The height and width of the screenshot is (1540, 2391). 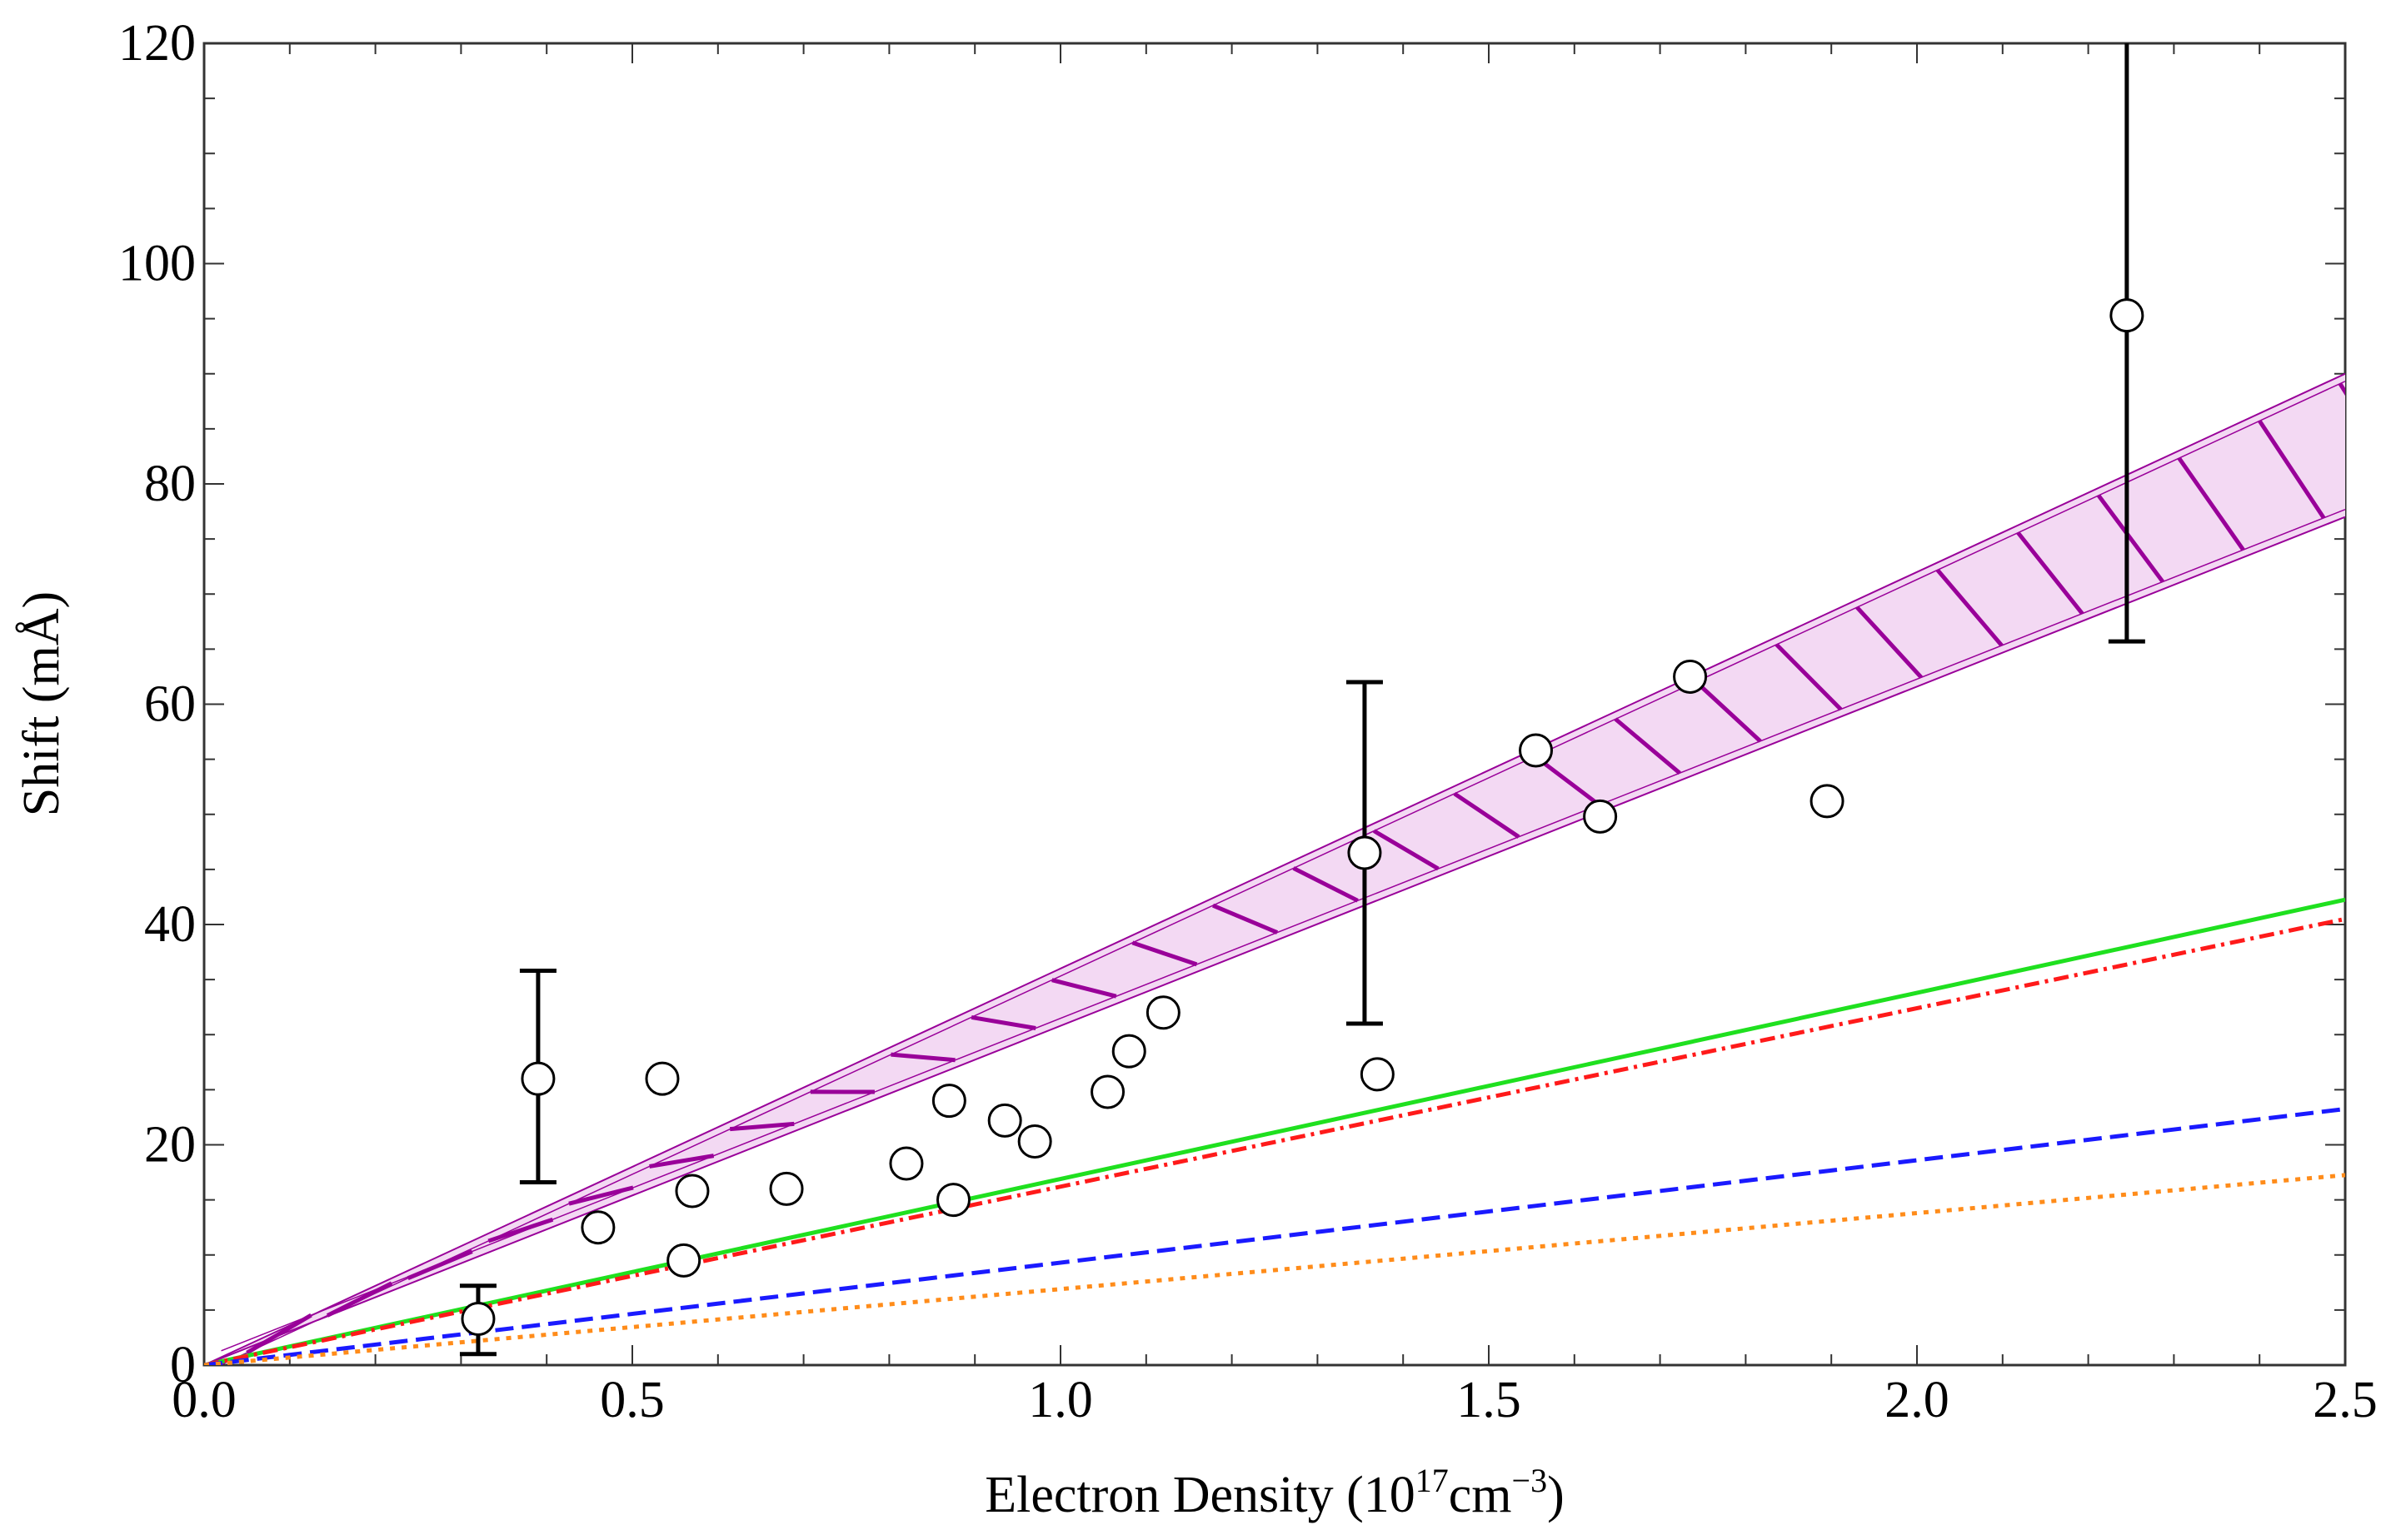 What do you see at coordinates (183, 1365) in the screenshot?
I see `y-tick-label: 0` at bounding box center [183, 1365].